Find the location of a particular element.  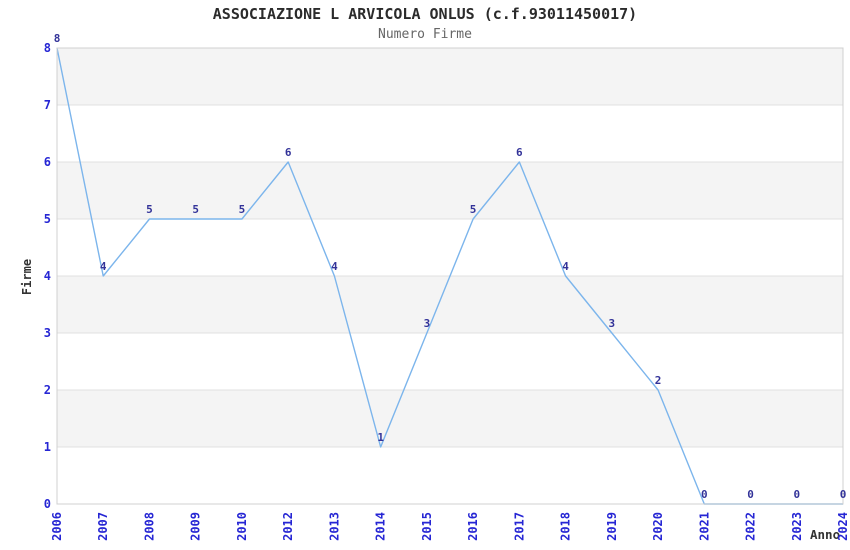

point-label: 1 is located at coordinates (380, 437).